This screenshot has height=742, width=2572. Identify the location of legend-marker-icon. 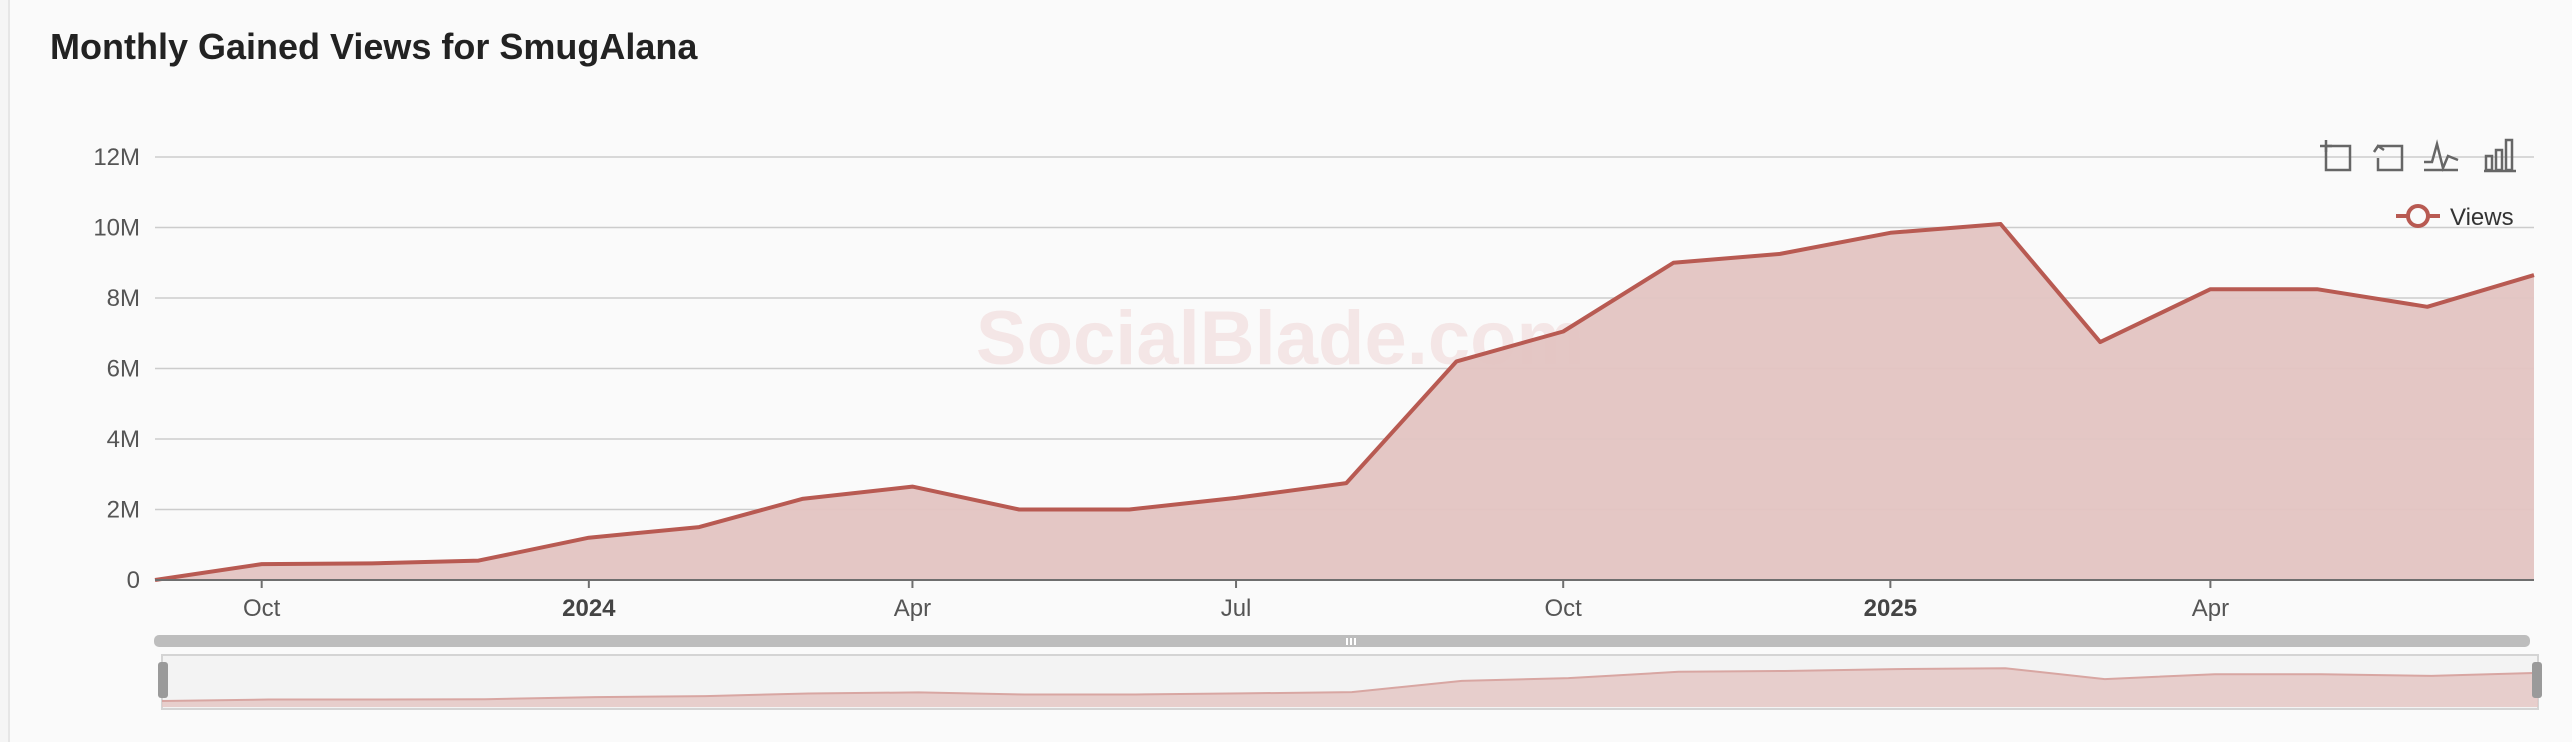
(2418, 216).